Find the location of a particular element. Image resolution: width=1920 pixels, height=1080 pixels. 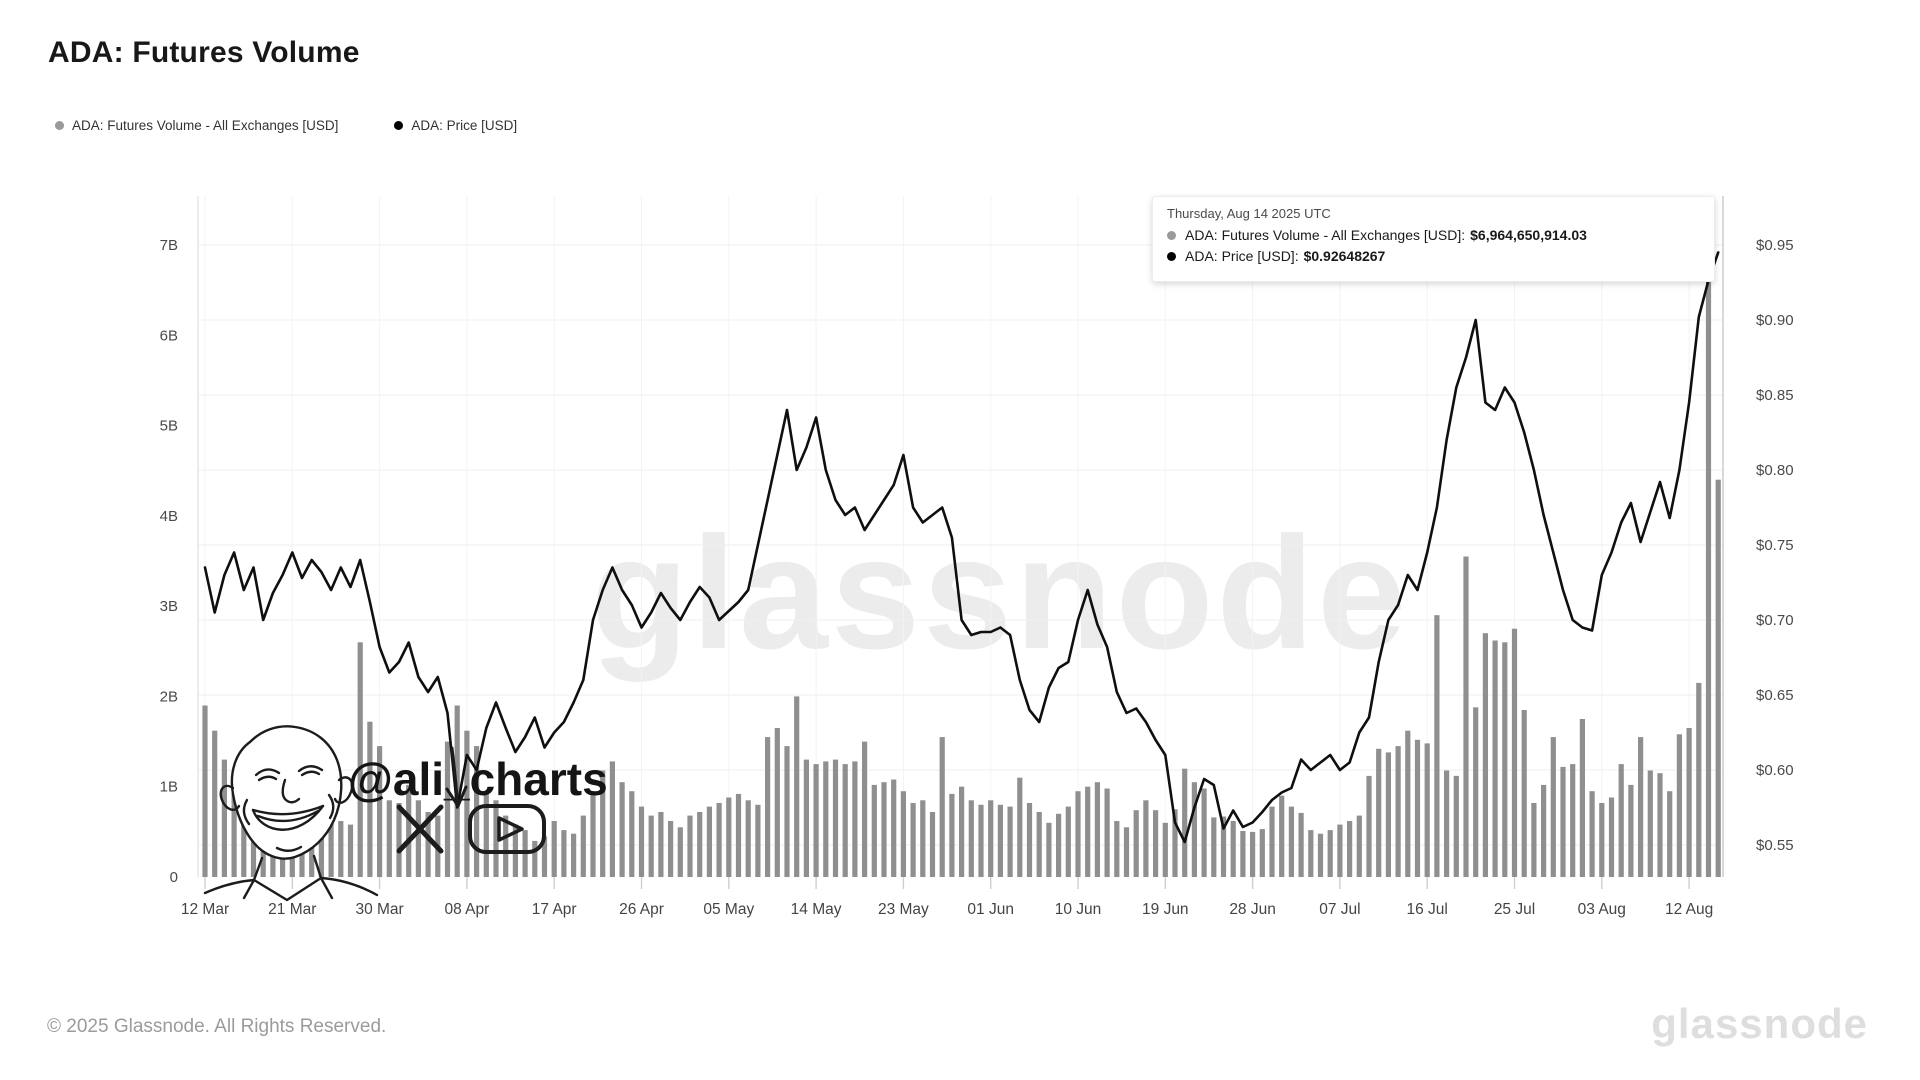

x-axis-label: 07 Jul is located at coordinates (1339, 909).